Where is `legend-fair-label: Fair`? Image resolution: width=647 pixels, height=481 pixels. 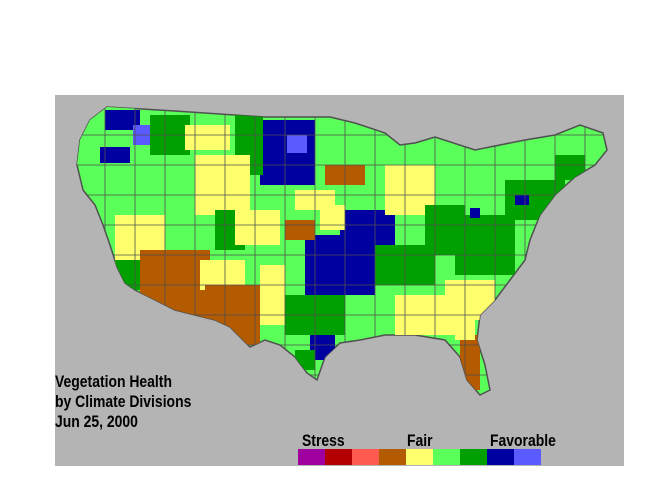
legend-fair-label: Fair is located at coordinates (420, 440).